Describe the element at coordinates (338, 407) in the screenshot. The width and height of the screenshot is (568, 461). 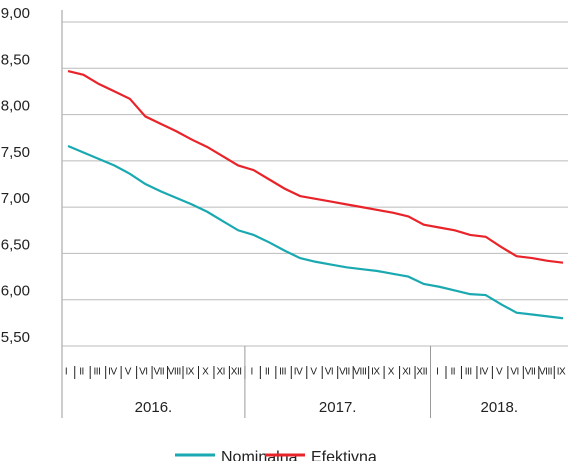
I see `group-label: 2017.` at that location.